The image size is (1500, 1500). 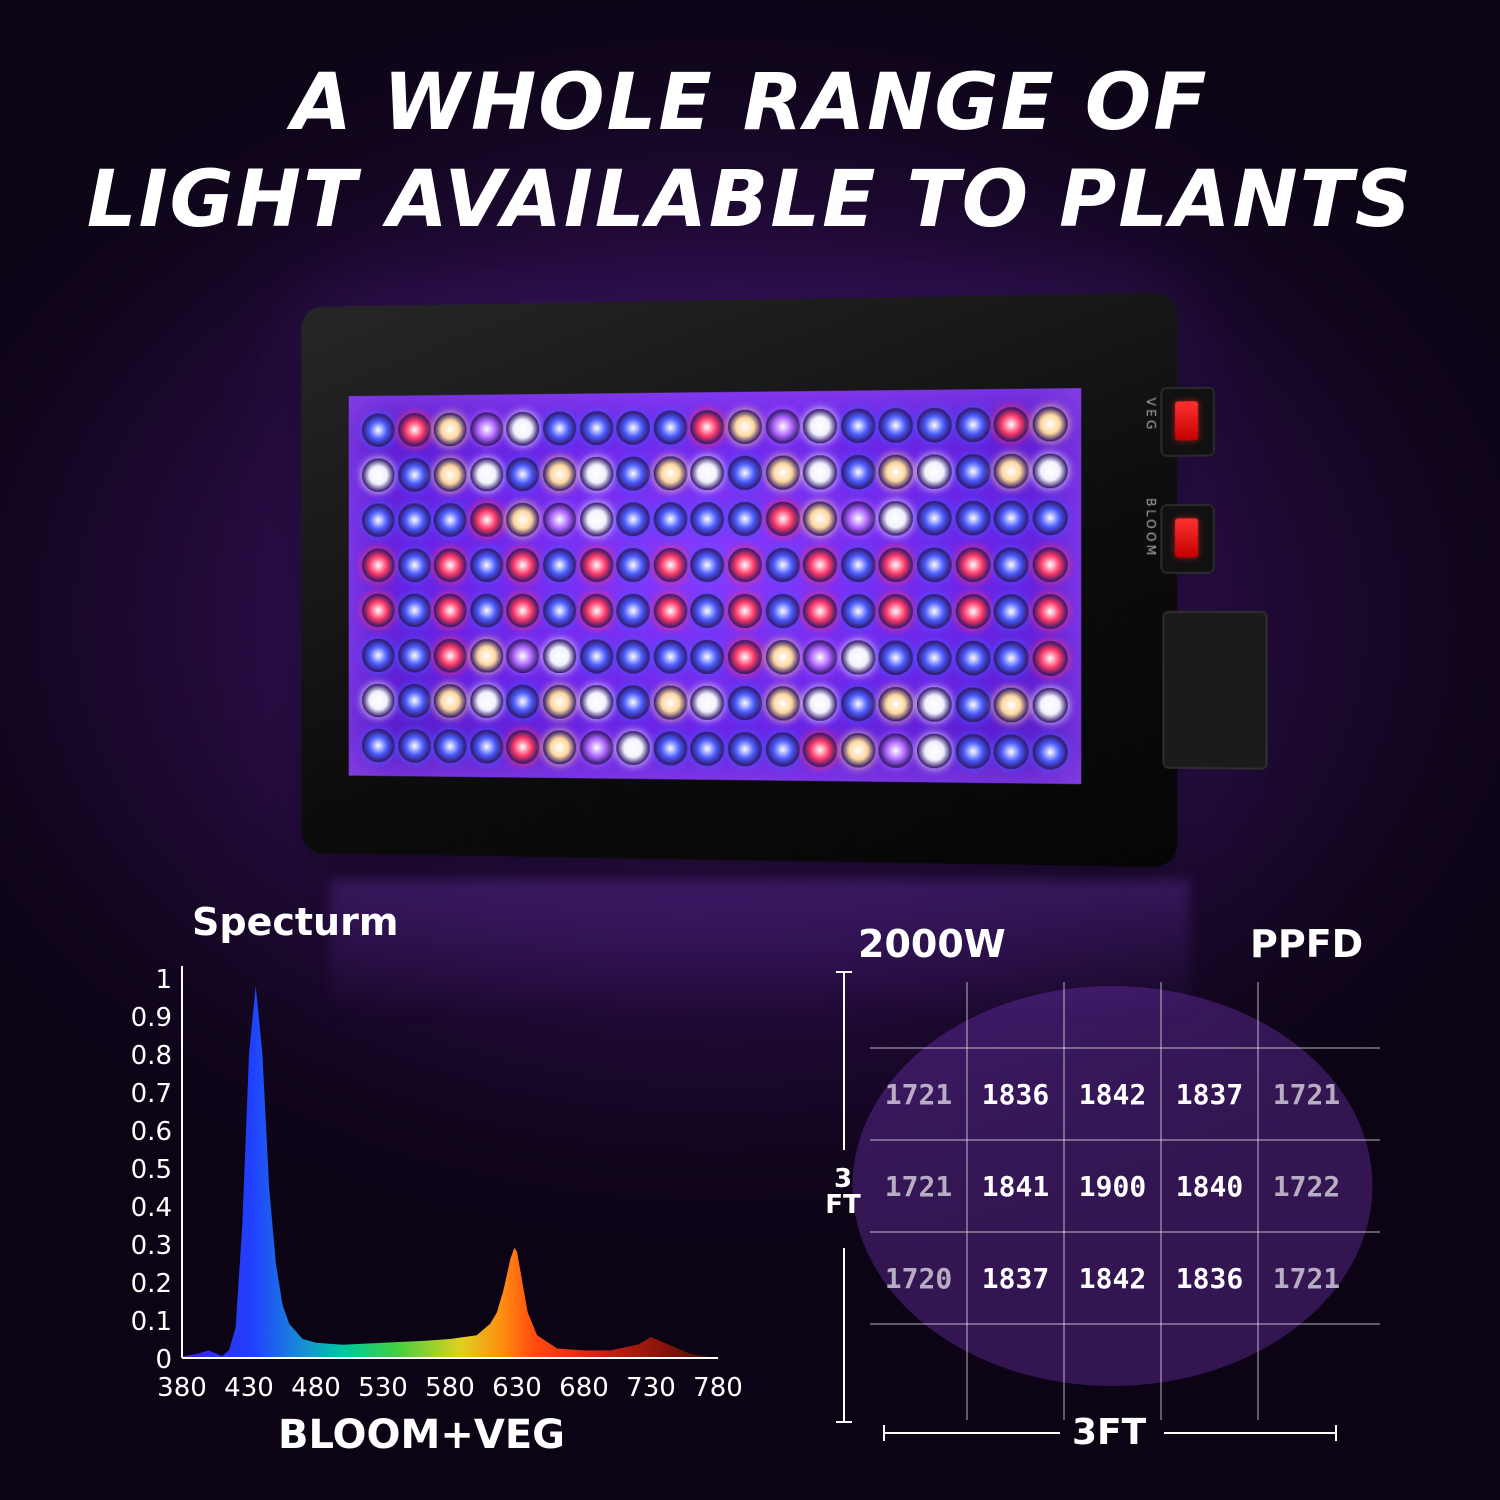 I want to click on ppfd-cell-value: 1721, so click(x=918, y=1186).